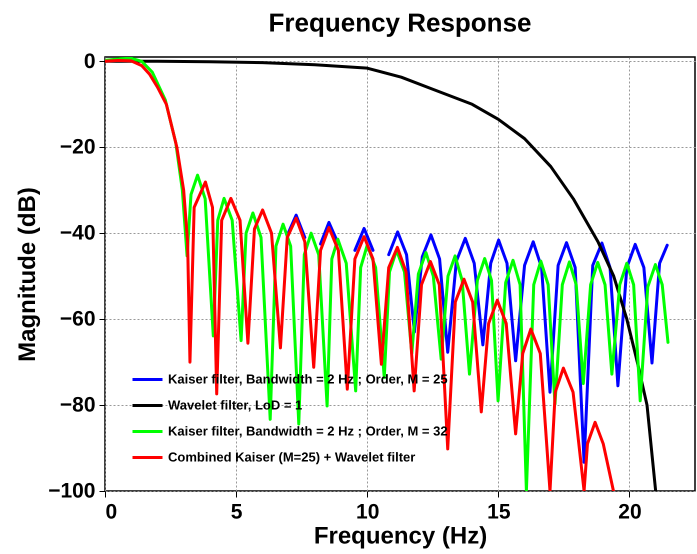 This screenshot has height=554, width=697. Describe the element at coordinates (236, 512) in the screenshot. I see `x-tick-label: 5` at that location.